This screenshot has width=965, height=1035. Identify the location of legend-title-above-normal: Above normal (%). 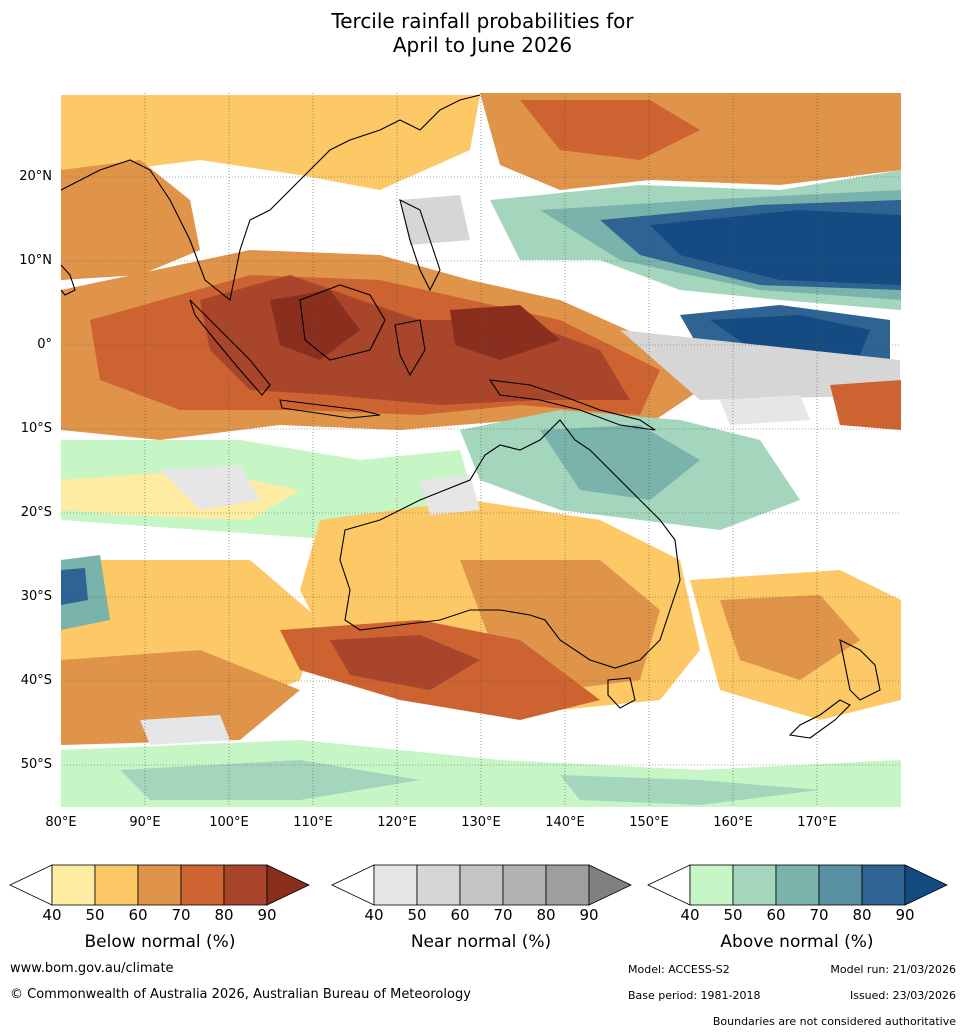
(797, 942).